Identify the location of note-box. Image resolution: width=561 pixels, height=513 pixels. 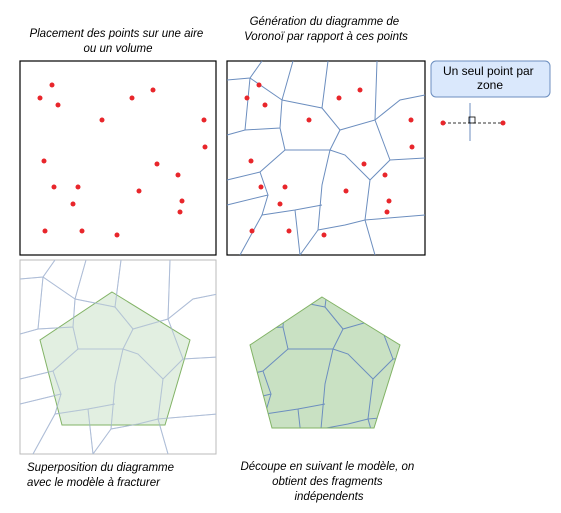
(490, 79).